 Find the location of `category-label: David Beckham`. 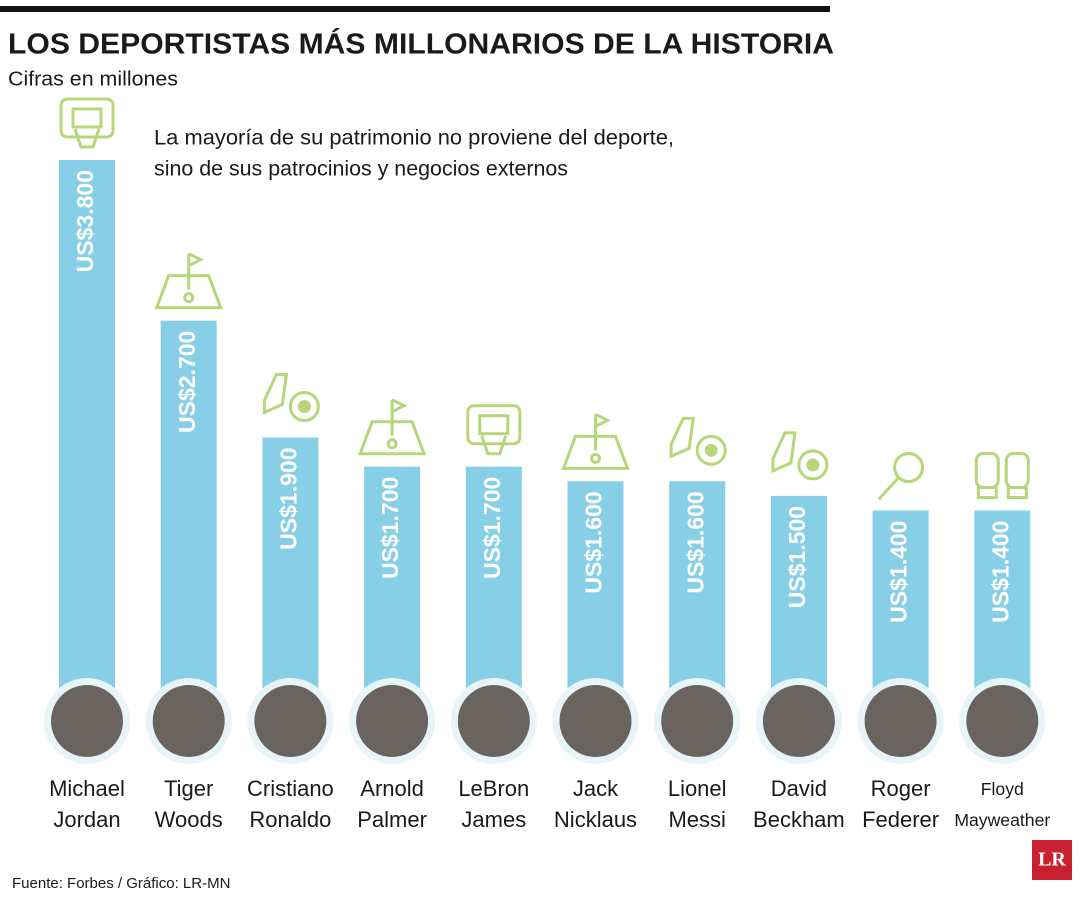

category-label: David Beckham is located at coordinates (799, 804).